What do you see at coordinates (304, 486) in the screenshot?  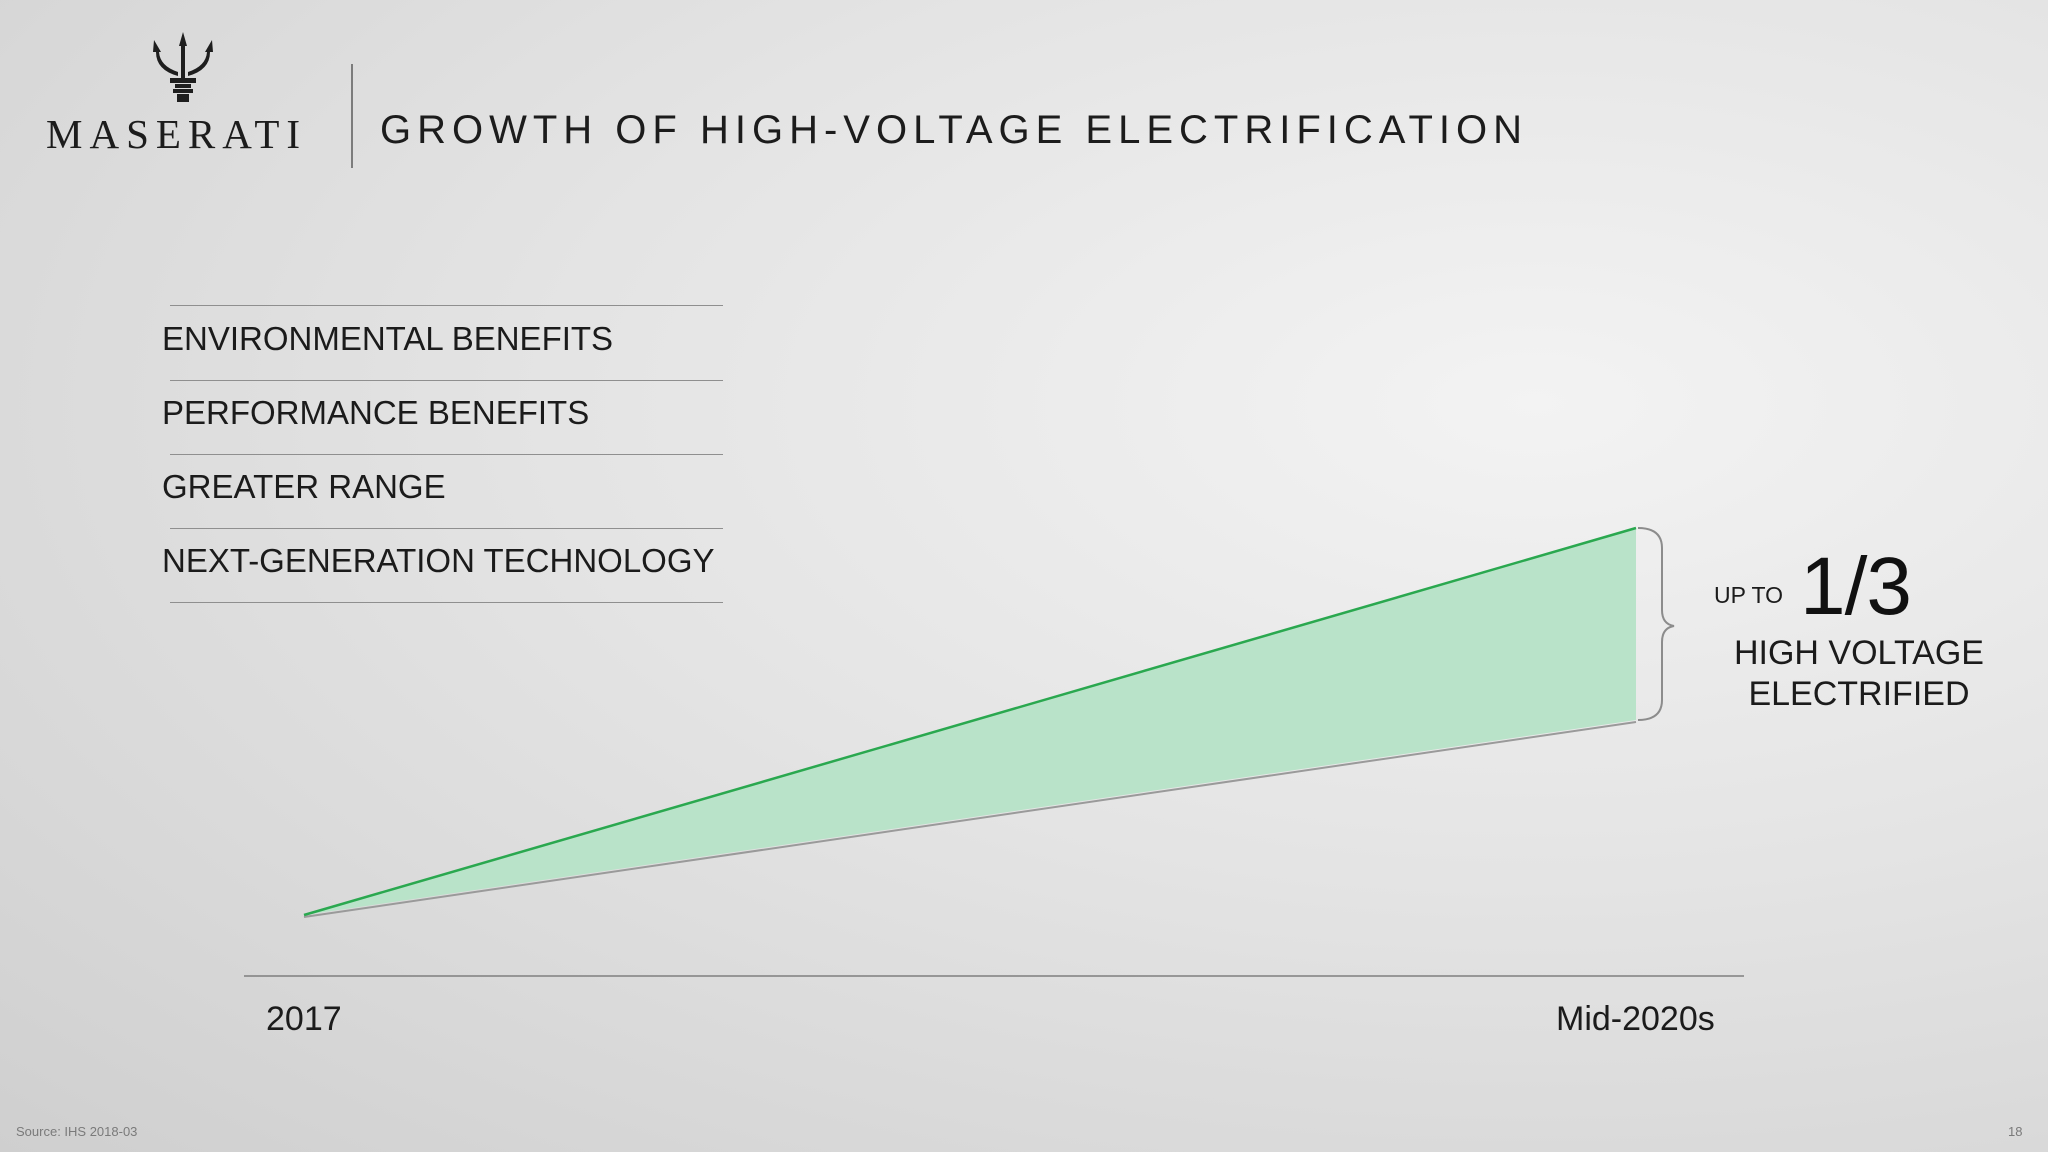 I see `benefit-item-range: GREATER RANGE` at bounding box center [304, 486].